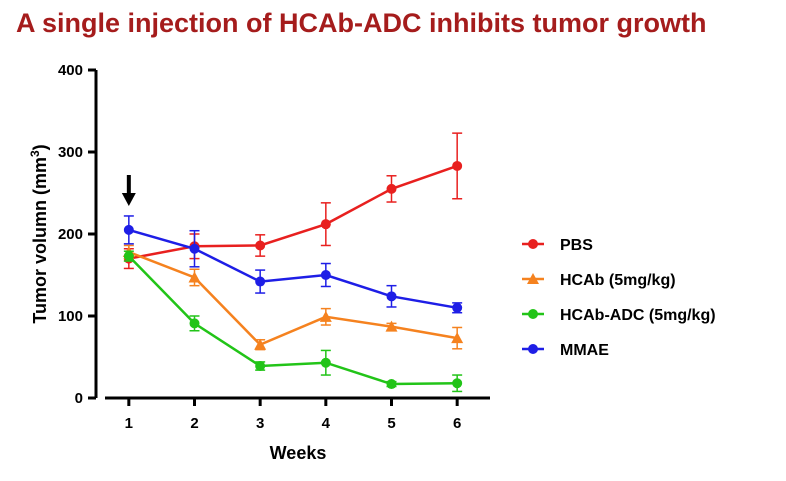 The width and height of the screenshot is (786, 481). What do you see at coordinates (194, 423) in the screenshot?
I see `x-tick-label: 2` at bounding box center [194, 423].